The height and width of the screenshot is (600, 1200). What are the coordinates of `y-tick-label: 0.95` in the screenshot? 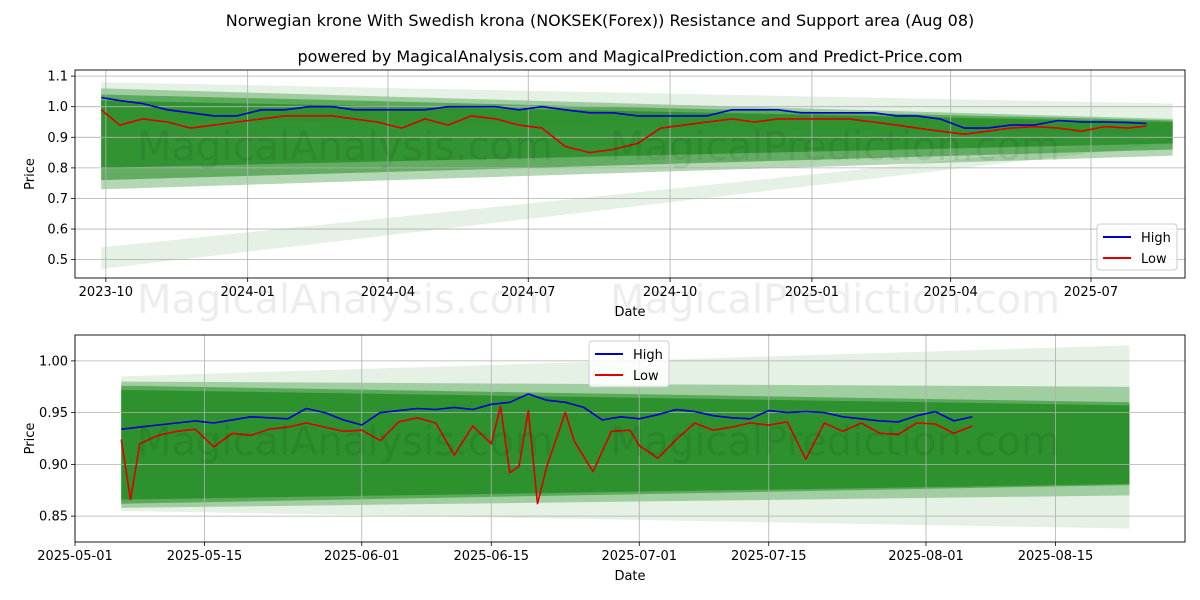 It's located at (53, 413).